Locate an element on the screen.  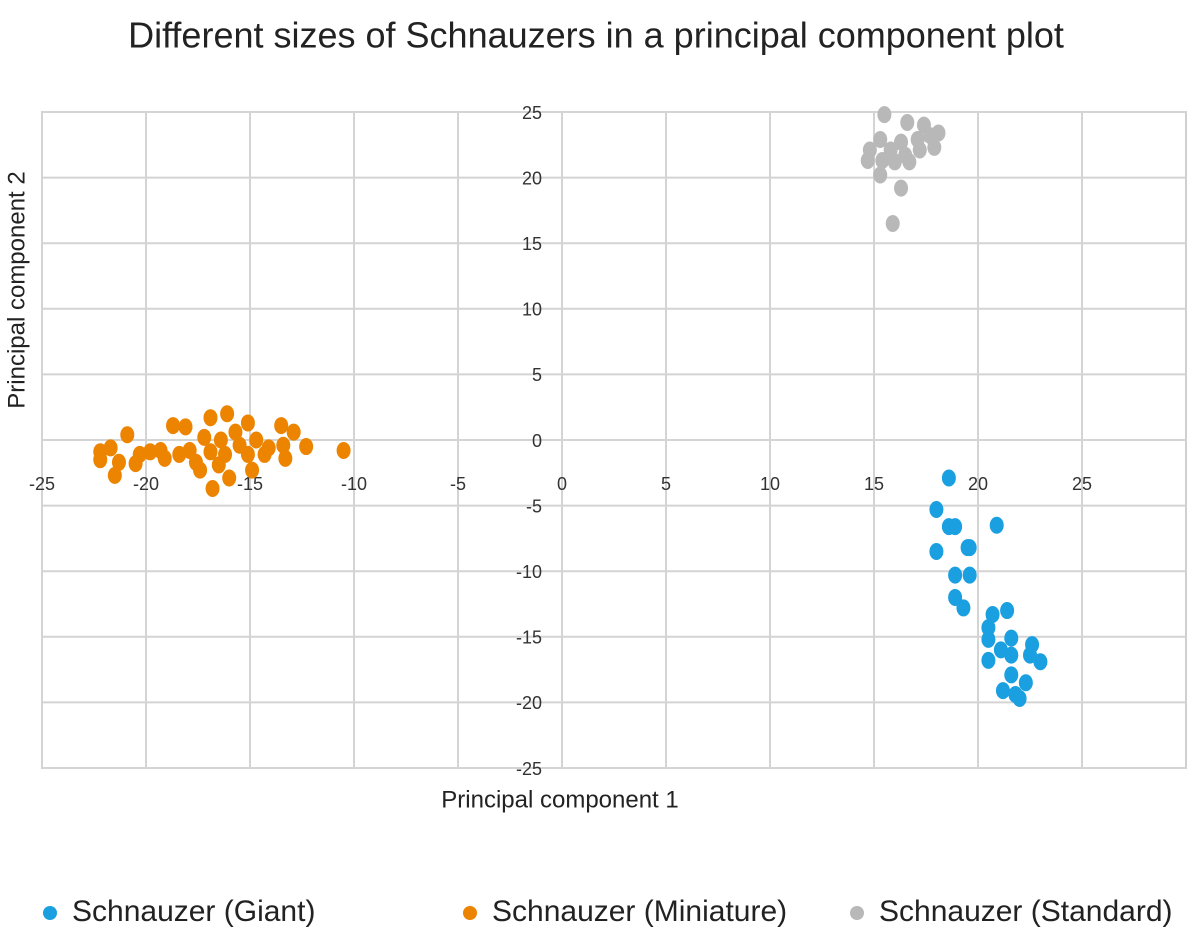
x-tick-label: 0 is located at coordinates (562, 484).